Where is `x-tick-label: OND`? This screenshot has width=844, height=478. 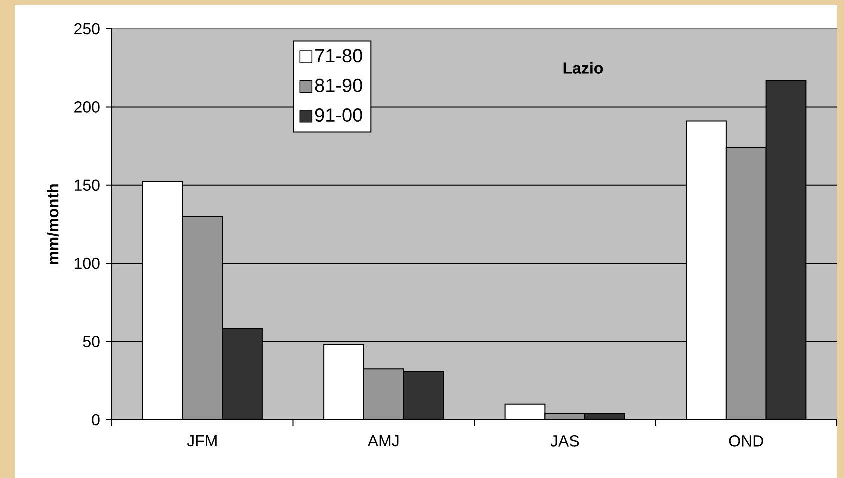 x-tick-label: OND is located at coordinates (746, 441).